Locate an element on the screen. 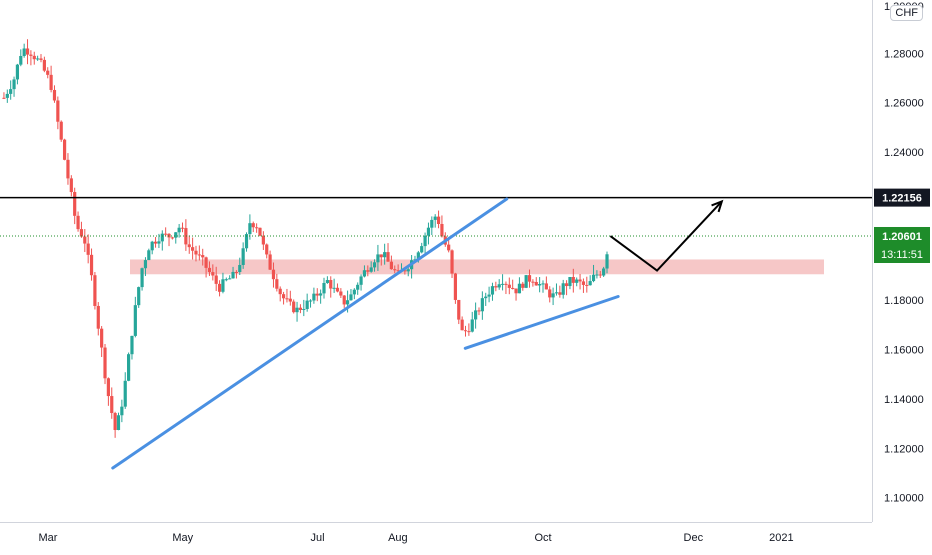  x-tick-label: May is located at coordinates (182, 538).